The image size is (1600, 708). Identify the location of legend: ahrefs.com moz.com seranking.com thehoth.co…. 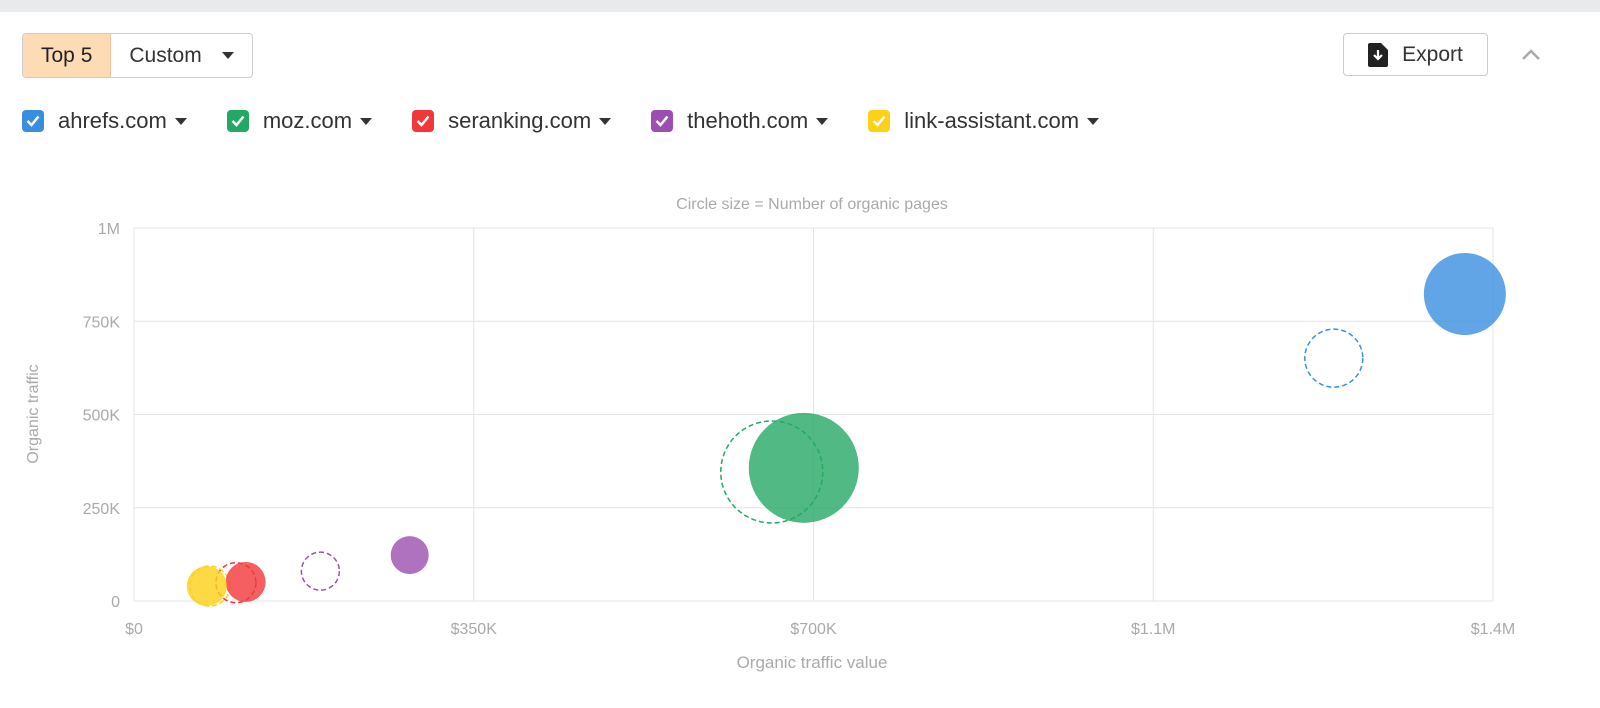
(580, 121).